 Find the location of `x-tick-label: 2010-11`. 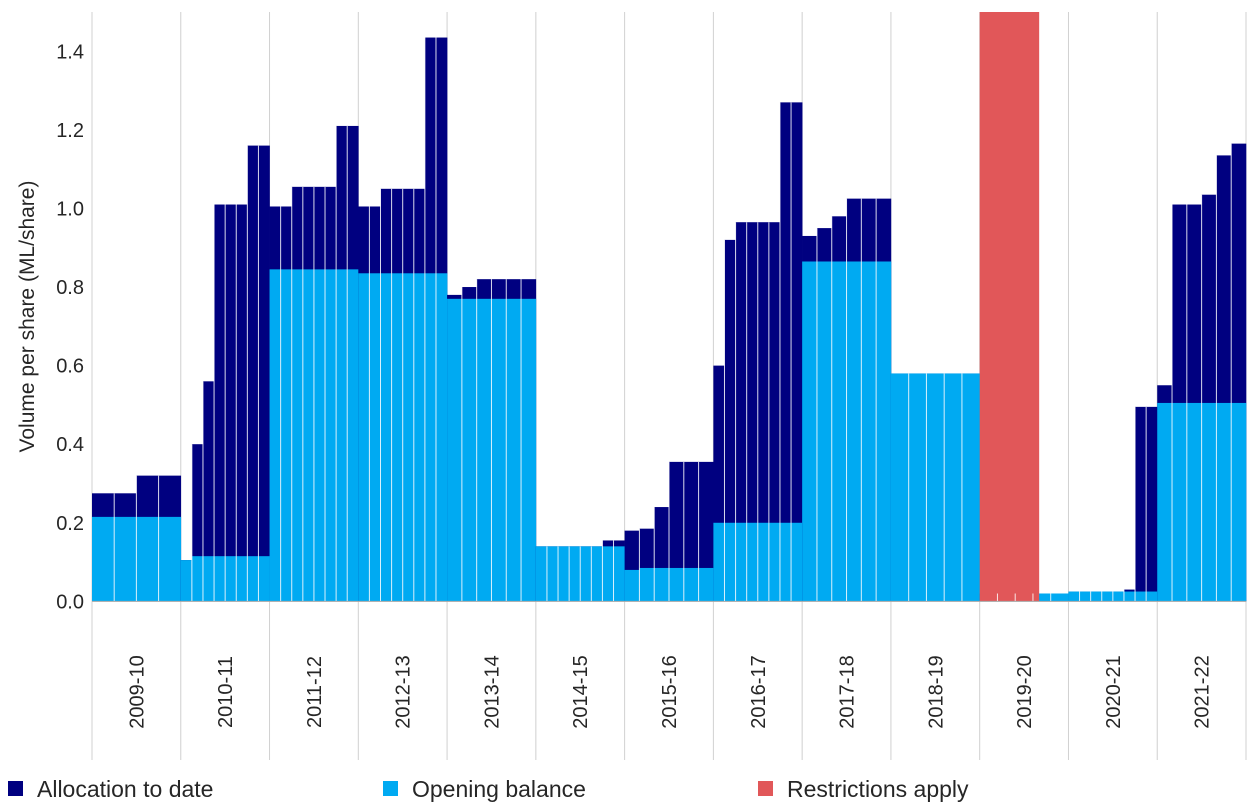

x-tick-label: 2010-11 is located at coordinates (226, 692).